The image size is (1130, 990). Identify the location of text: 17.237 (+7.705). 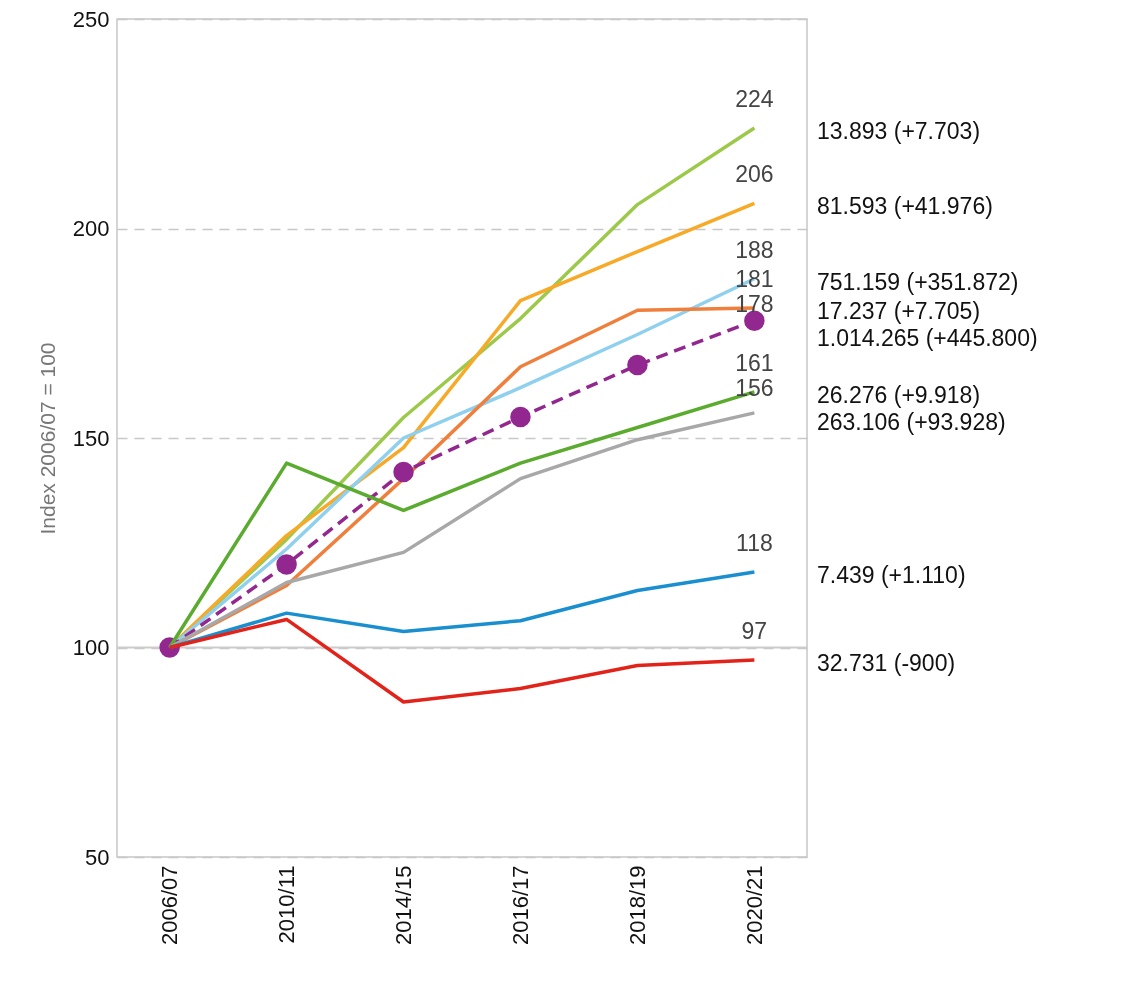
(899, 311).